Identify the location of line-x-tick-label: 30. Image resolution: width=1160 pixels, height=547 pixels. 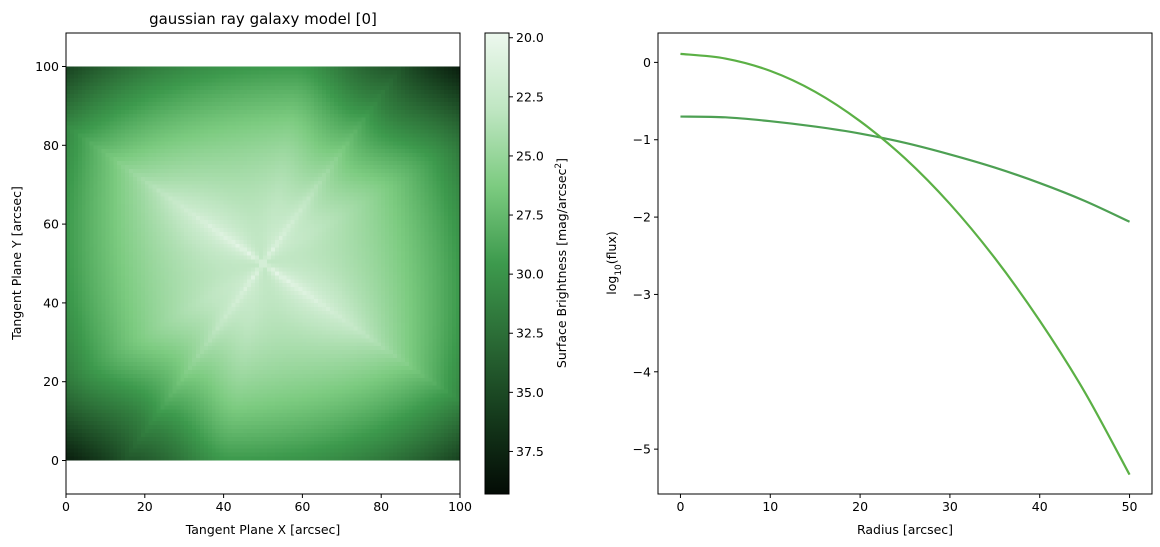
(950, 506).